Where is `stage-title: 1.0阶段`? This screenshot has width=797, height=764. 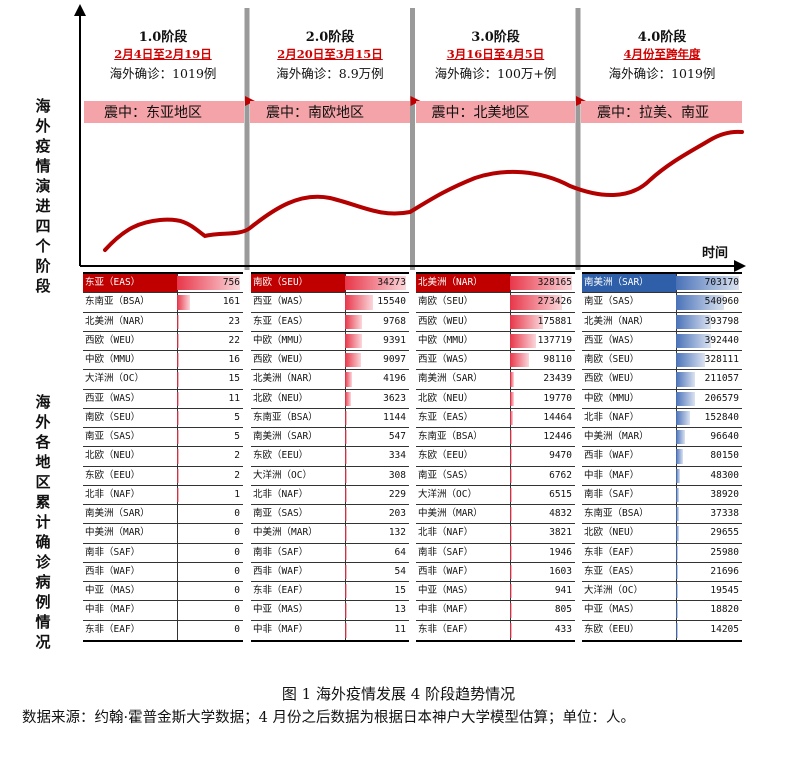
stage-title: 1.0阶段 is located at coordinates (163, 37).